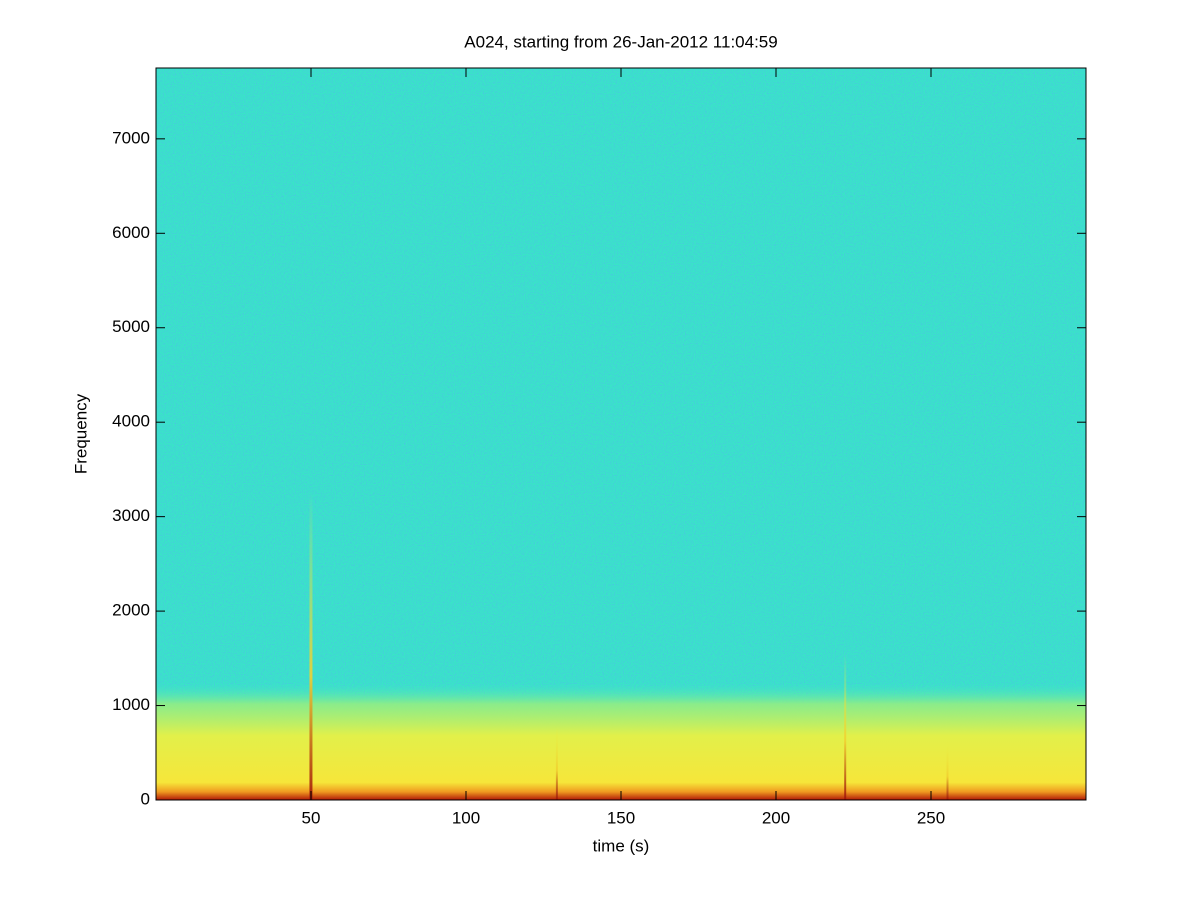 This screenshot has width=1200, height=900. What do you see at coordinates (131, 515) in the screenshot?
I see `y-tick-label: 3000` at bounding box center [131, 515].